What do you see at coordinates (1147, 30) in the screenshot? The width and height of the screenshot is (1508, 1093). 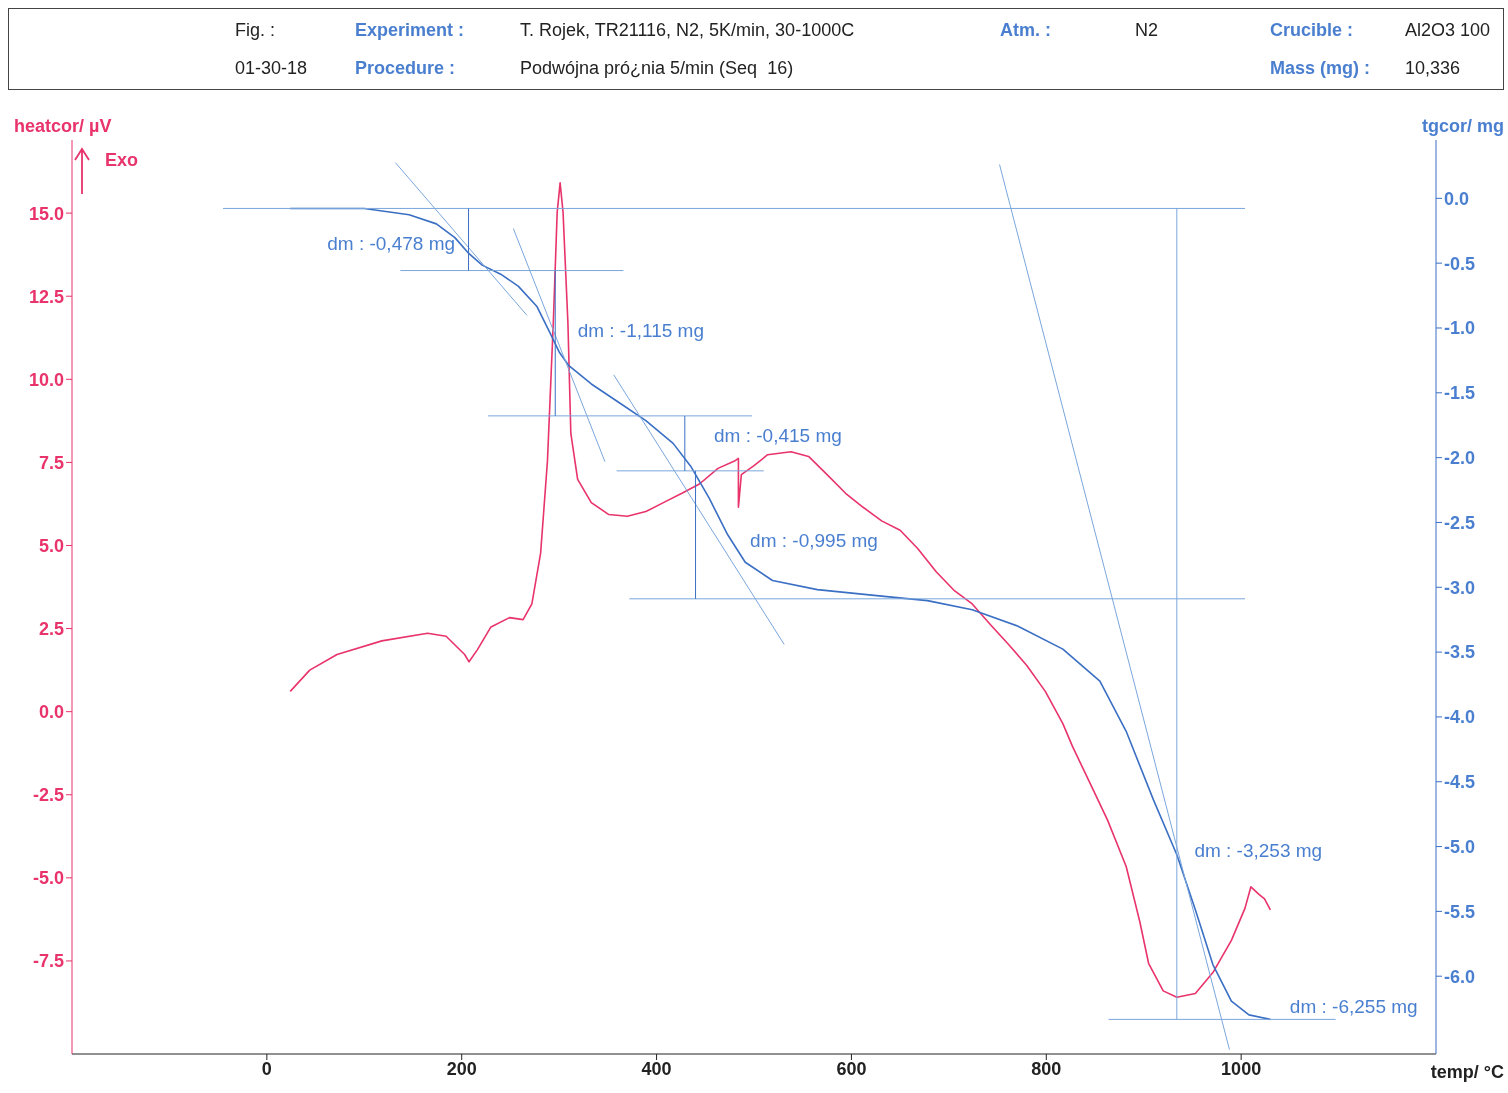 I see `text: N2` at bounding box center [1147, 30].